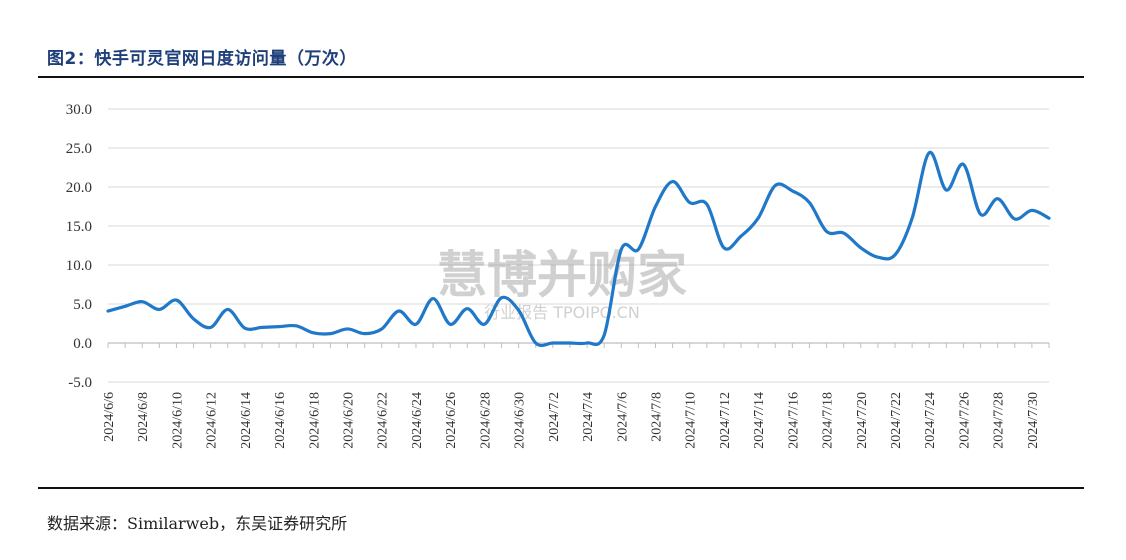  I want to click on x-tick-label: 2024/7/30, so click(1033, 420).